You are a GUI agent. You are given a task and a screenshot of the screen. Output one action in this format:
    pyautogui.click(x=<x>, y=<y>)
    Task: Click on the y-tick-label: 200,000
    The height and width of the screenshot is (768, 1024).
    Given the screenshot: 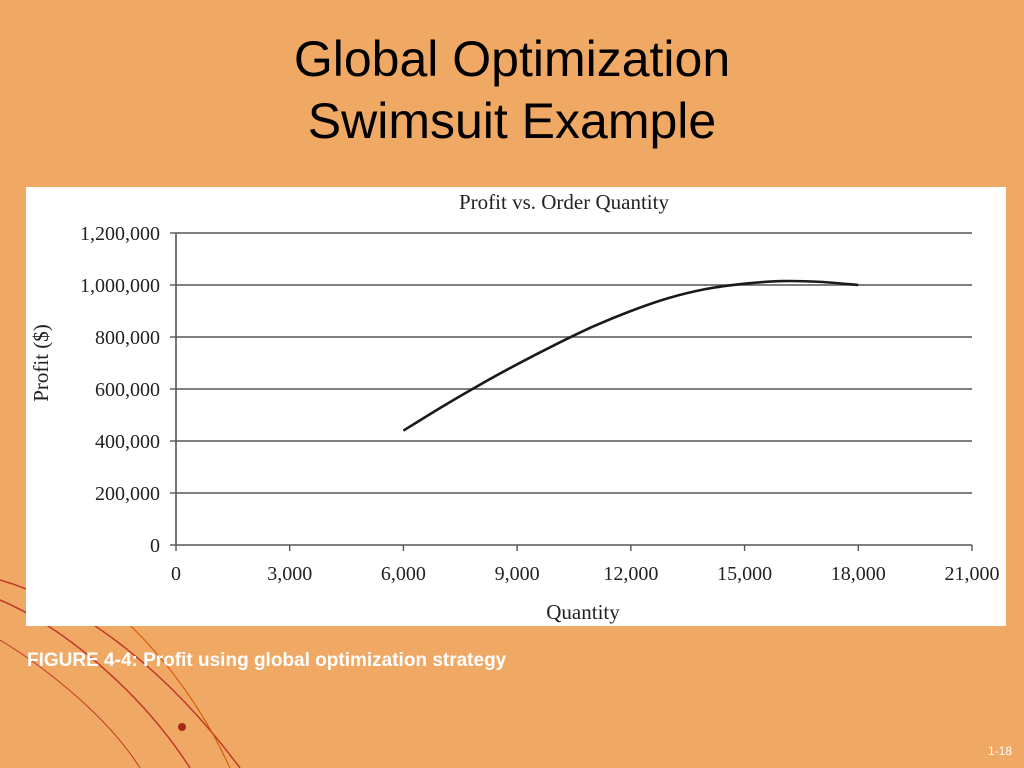 What is the action you would take?
    pyautogui.click(x=127, y=494)
    